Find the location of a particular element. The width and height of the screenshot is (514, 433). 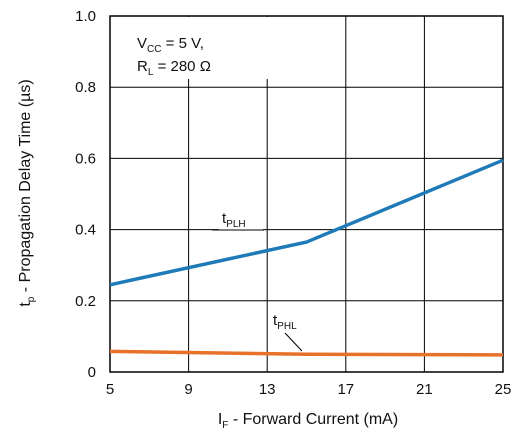

x-tick-label: 25 is located at coordinates (503, 389).